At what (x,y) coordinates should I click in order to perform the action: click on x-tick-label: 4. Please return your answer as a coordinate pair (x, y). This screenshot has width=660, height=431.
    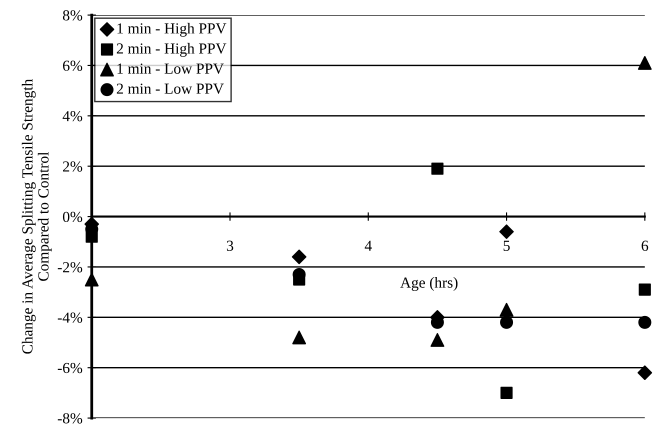
    Looking at the image, I should click on (368, 245).